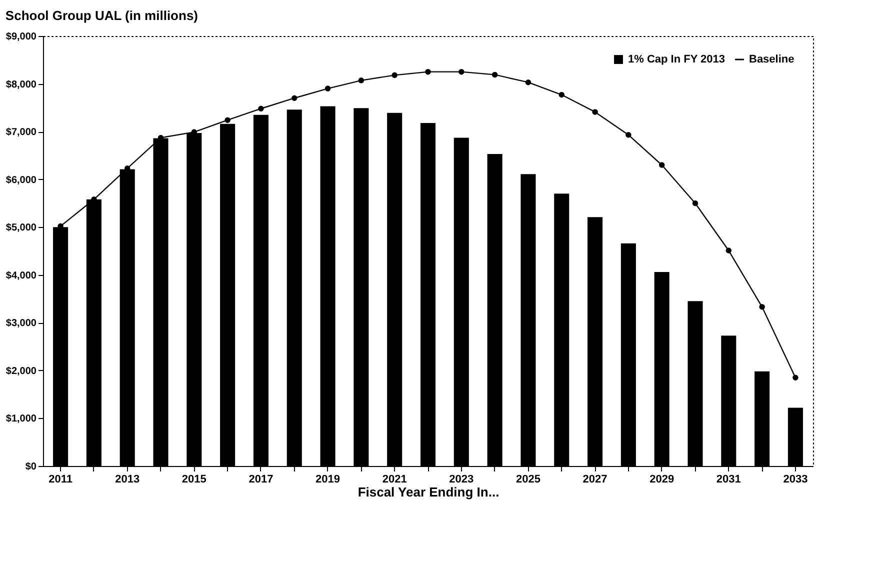  What do you see at coordinates (771, 60) in the screenshot?
I see `legend-label: Baseline` at bounding box center [771, 60].